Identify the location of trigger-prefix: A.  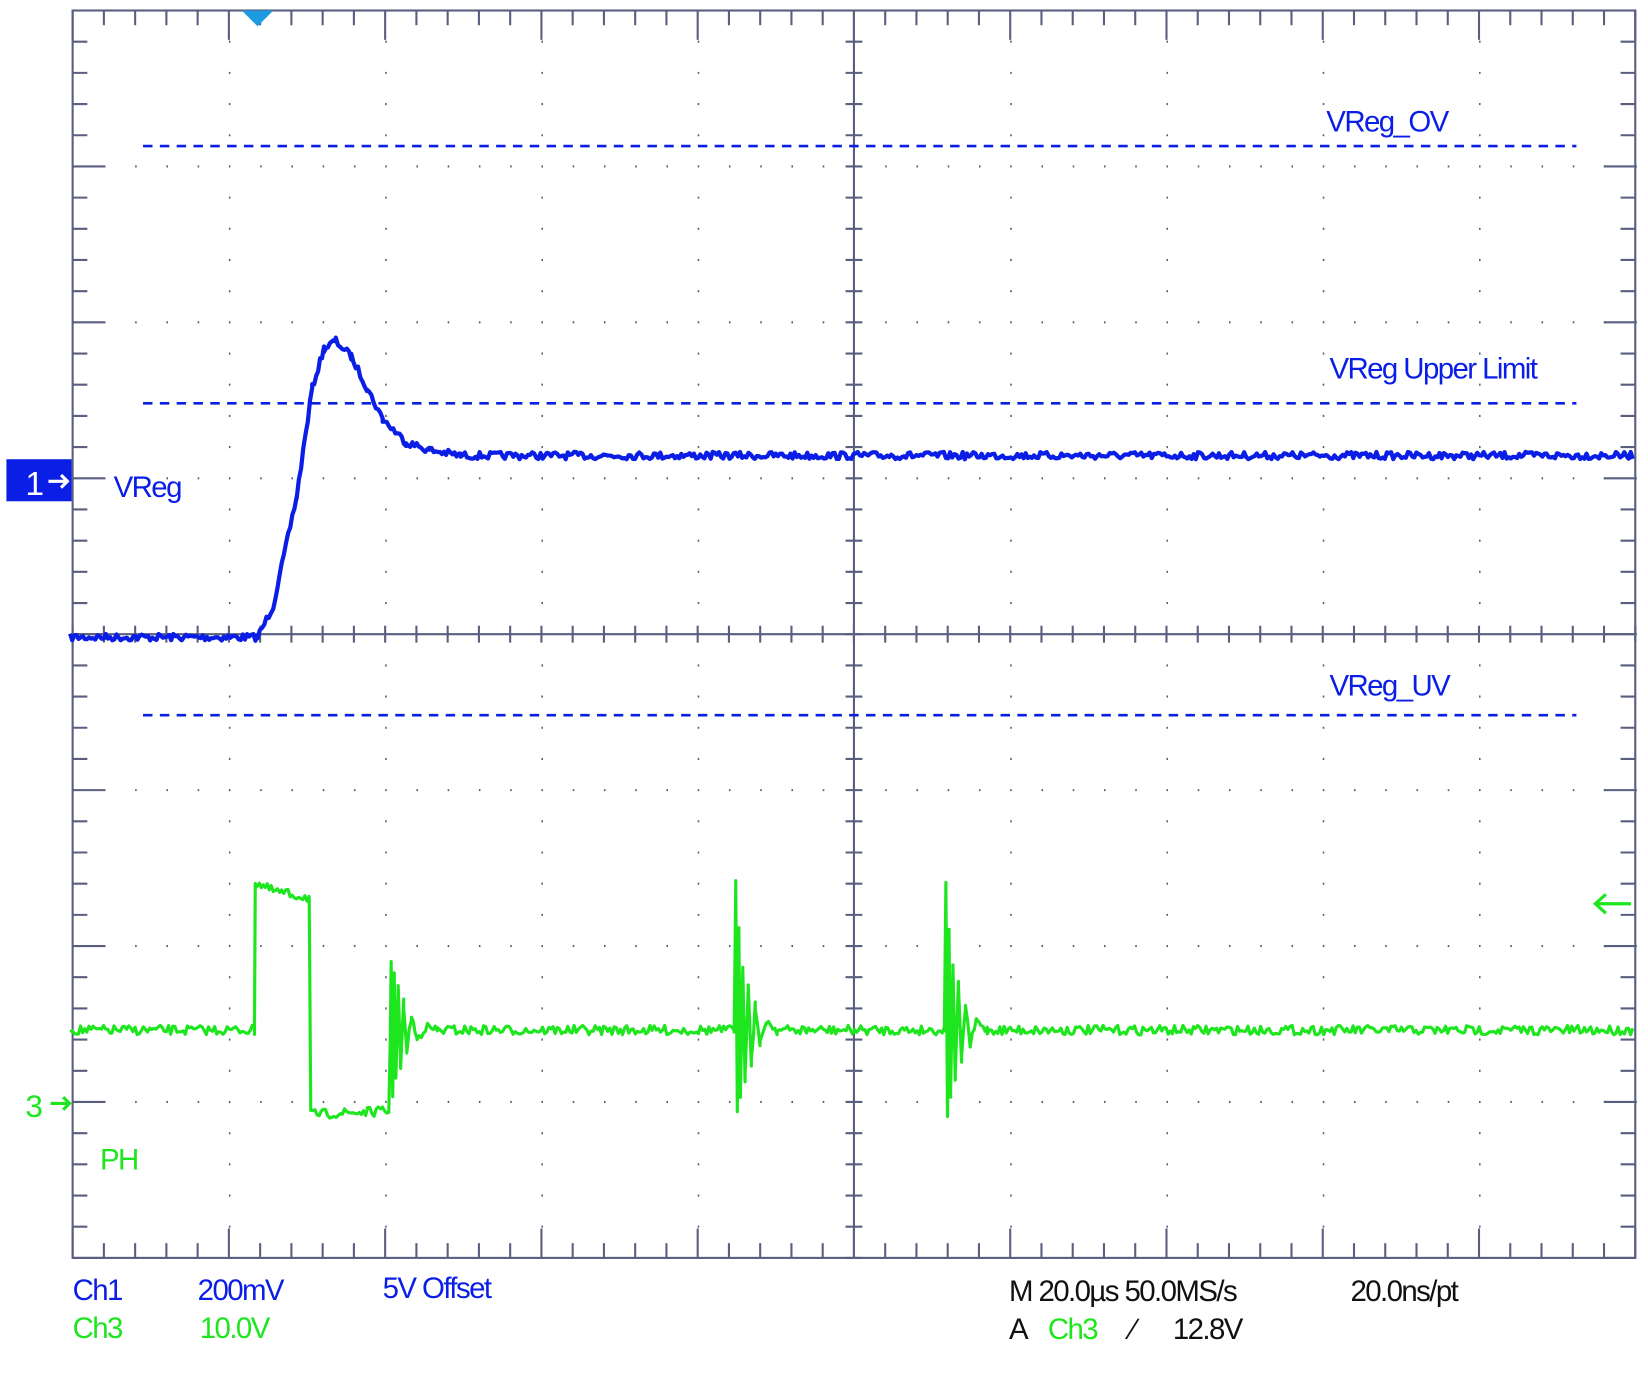
(1019, 1329).